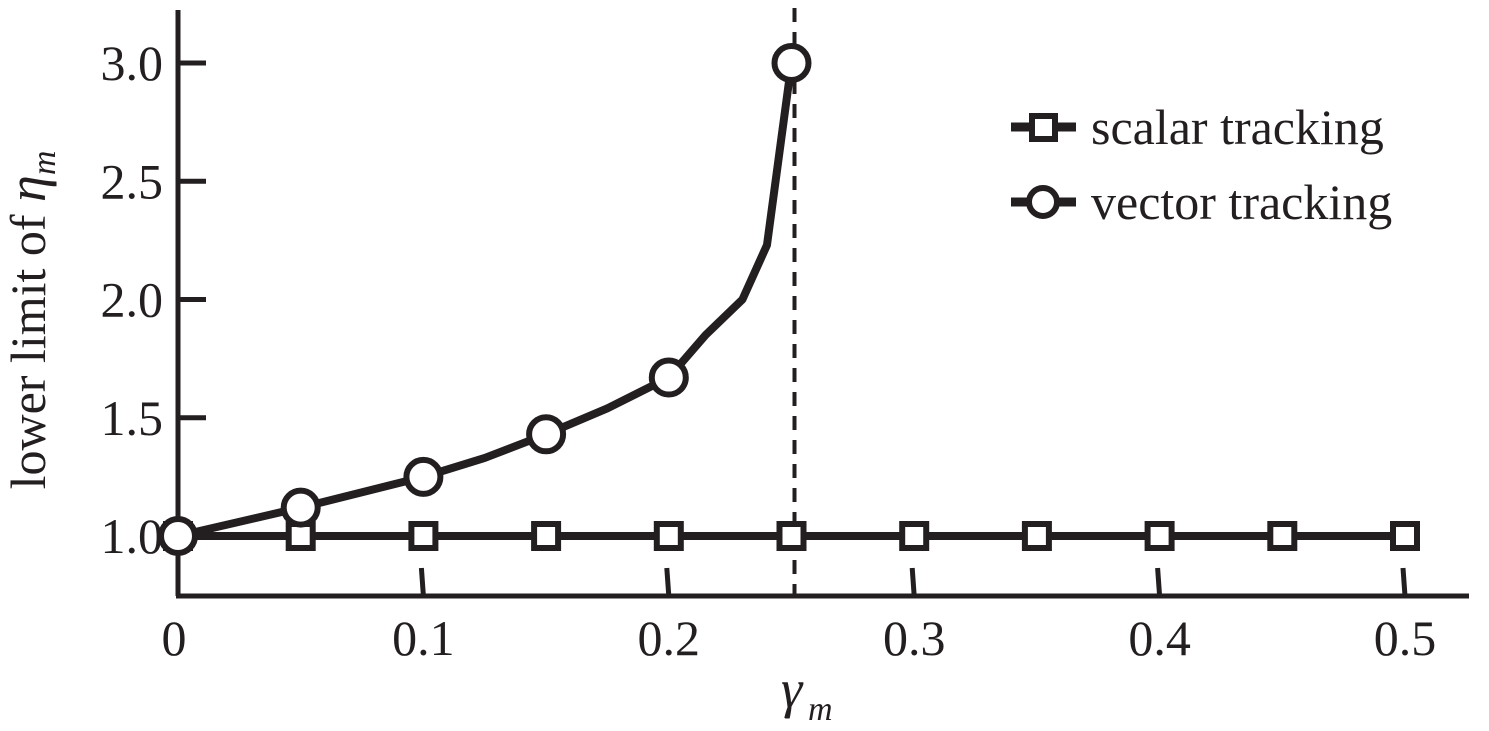 The width and height of the screenshot is (1489, 731). What do you see at coordinates (1159, 638) in the screenshot?
I see `x-tick-label: 0.4` at bounding box center [1159, 638].